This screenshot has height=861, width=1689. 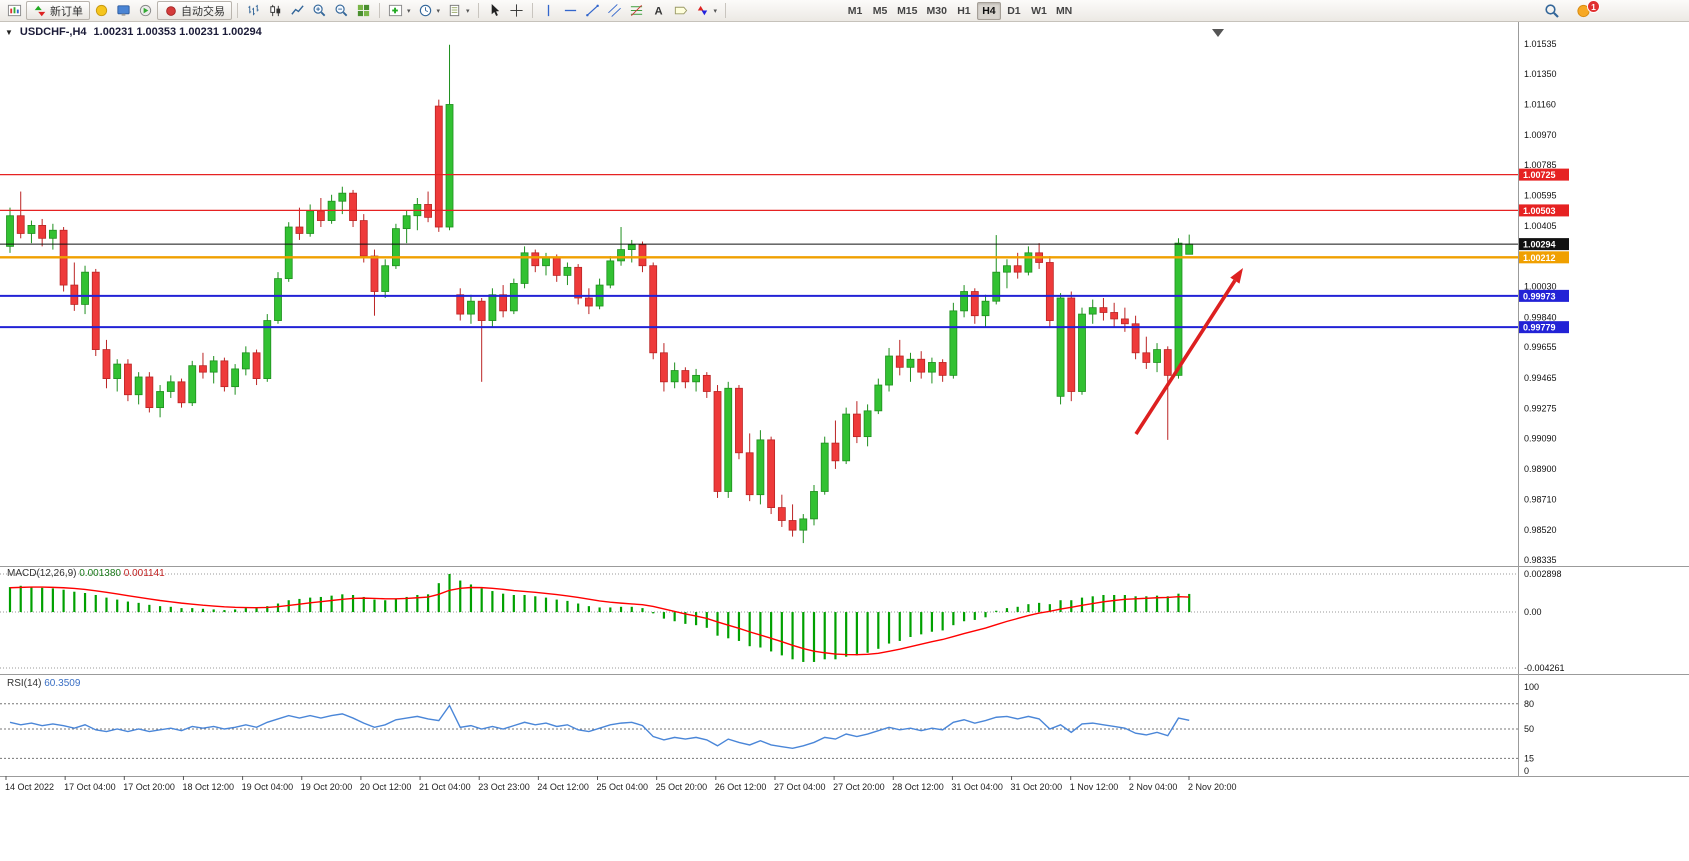 What do you see at coordinates (623, 787) in the screenshot?
I see `svg-text: 25 Oct 04:00` at bounding box center [623, 787].